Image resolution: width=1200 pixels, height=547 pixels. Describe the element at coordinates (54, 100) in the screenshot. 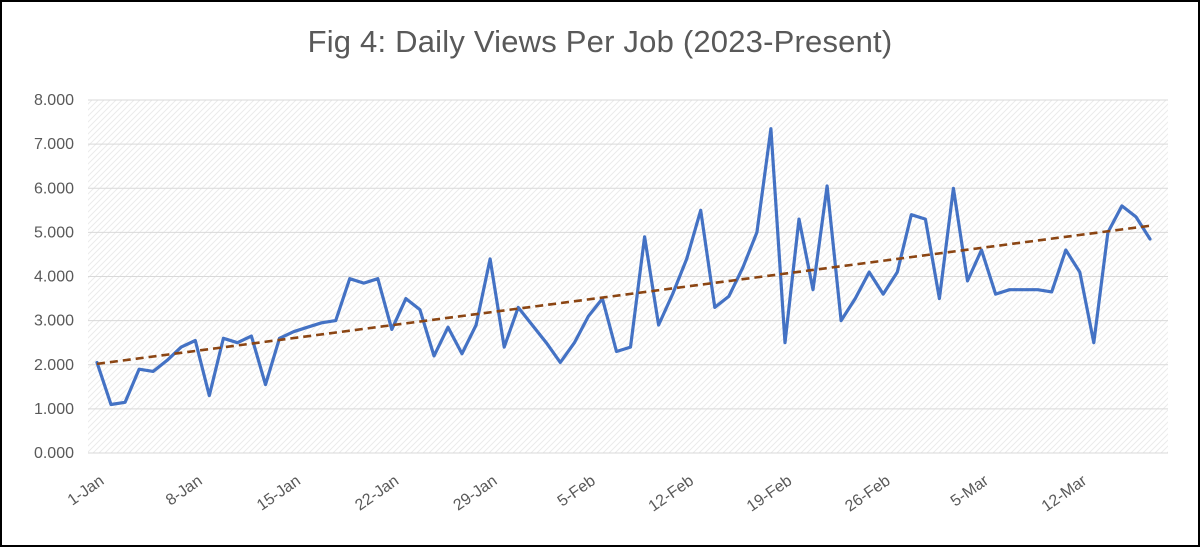

I see `y-tick-label: 8.000` at that location.